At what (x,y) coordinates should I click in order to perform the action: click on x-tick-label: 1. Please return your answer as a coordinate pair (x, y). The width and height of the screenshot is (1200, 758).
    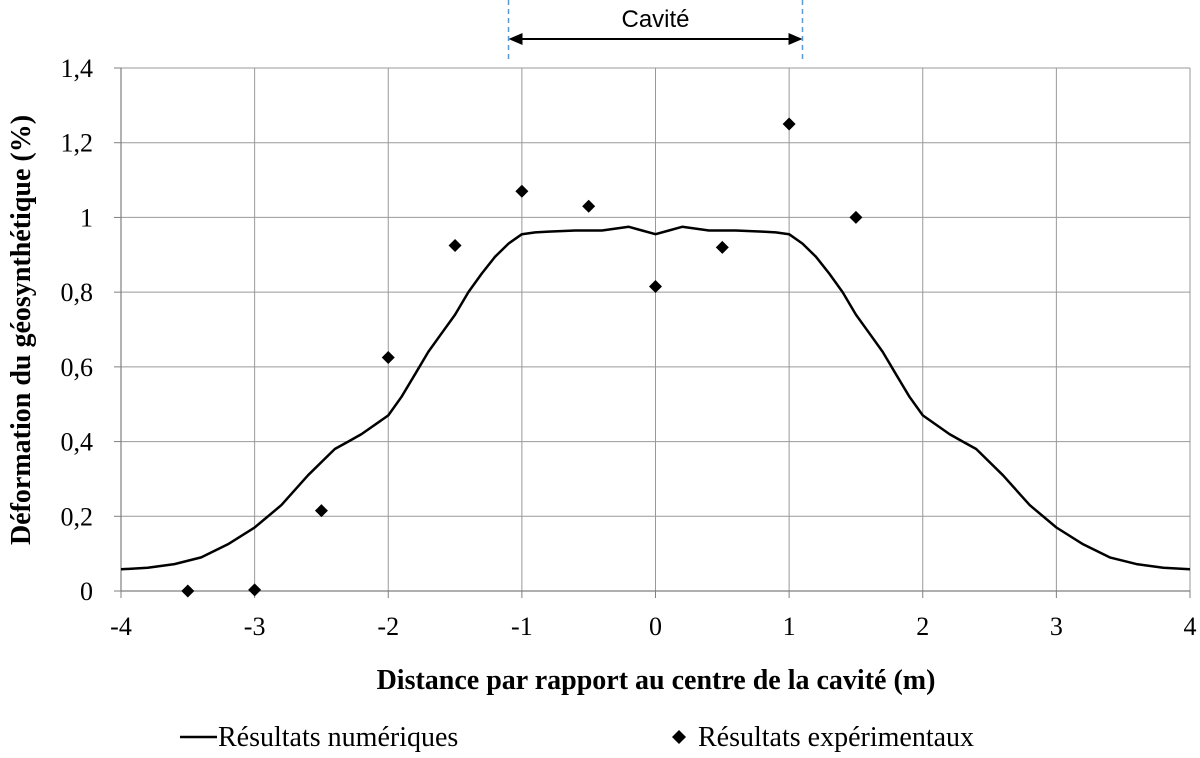
    Looking at the image, I should click on (789, 626).